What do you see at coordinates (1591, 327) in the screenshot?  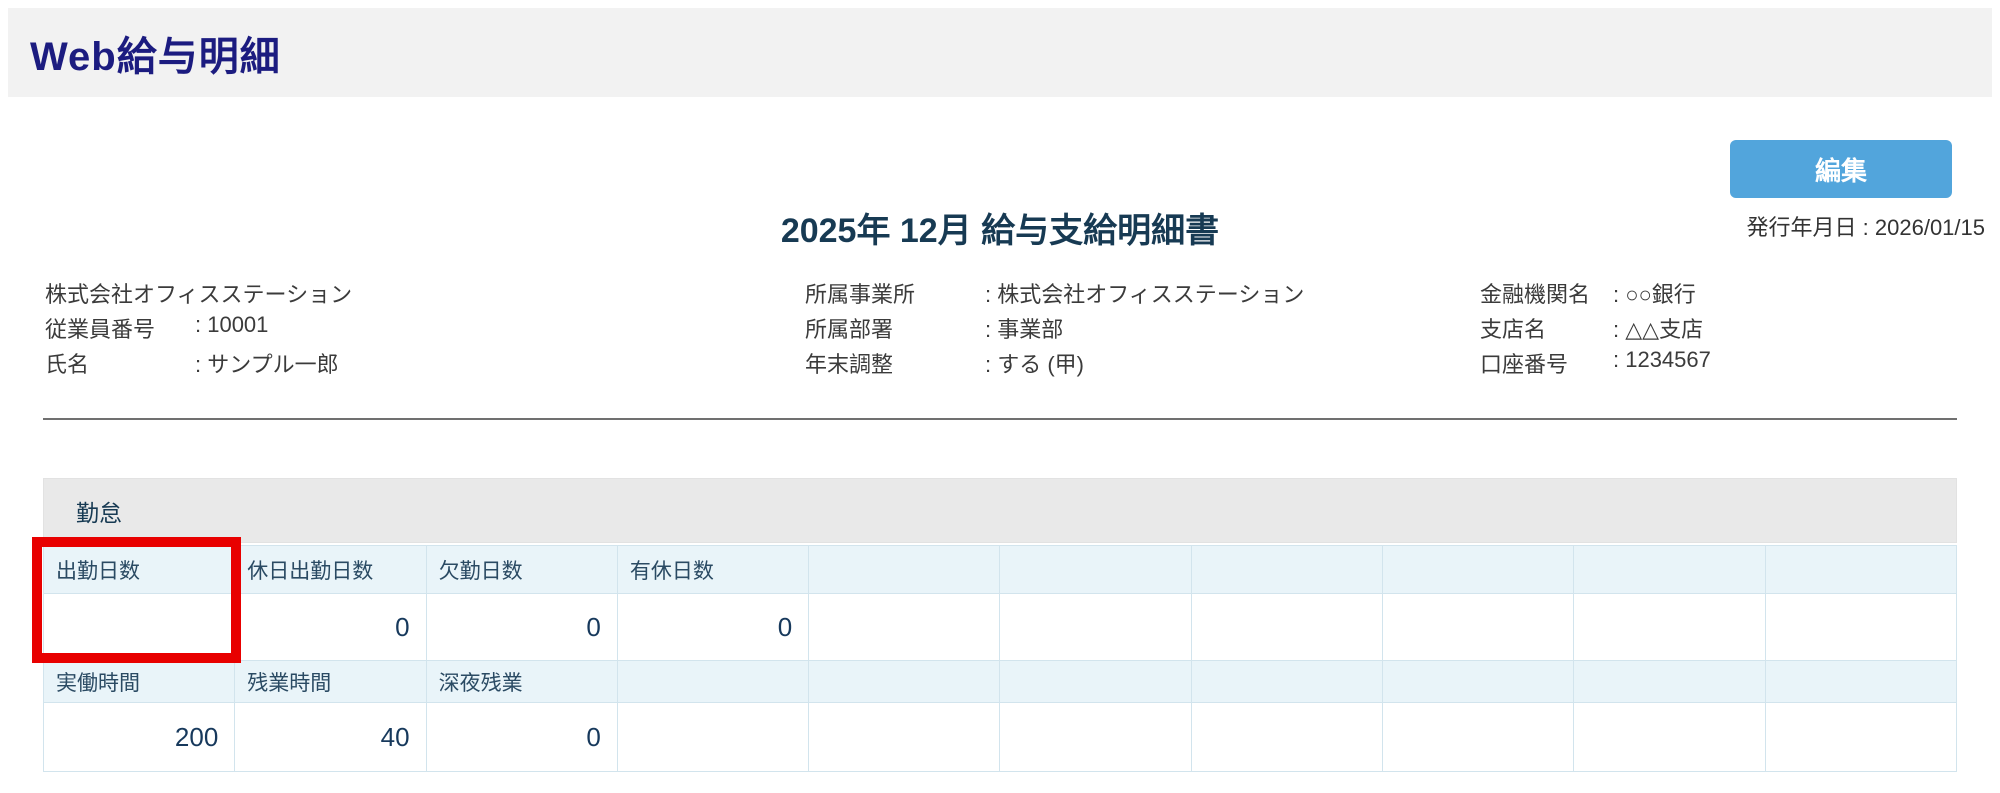 I see `branch-name-row: 支店名 : △△支店` at bounding box center [1591, 327].